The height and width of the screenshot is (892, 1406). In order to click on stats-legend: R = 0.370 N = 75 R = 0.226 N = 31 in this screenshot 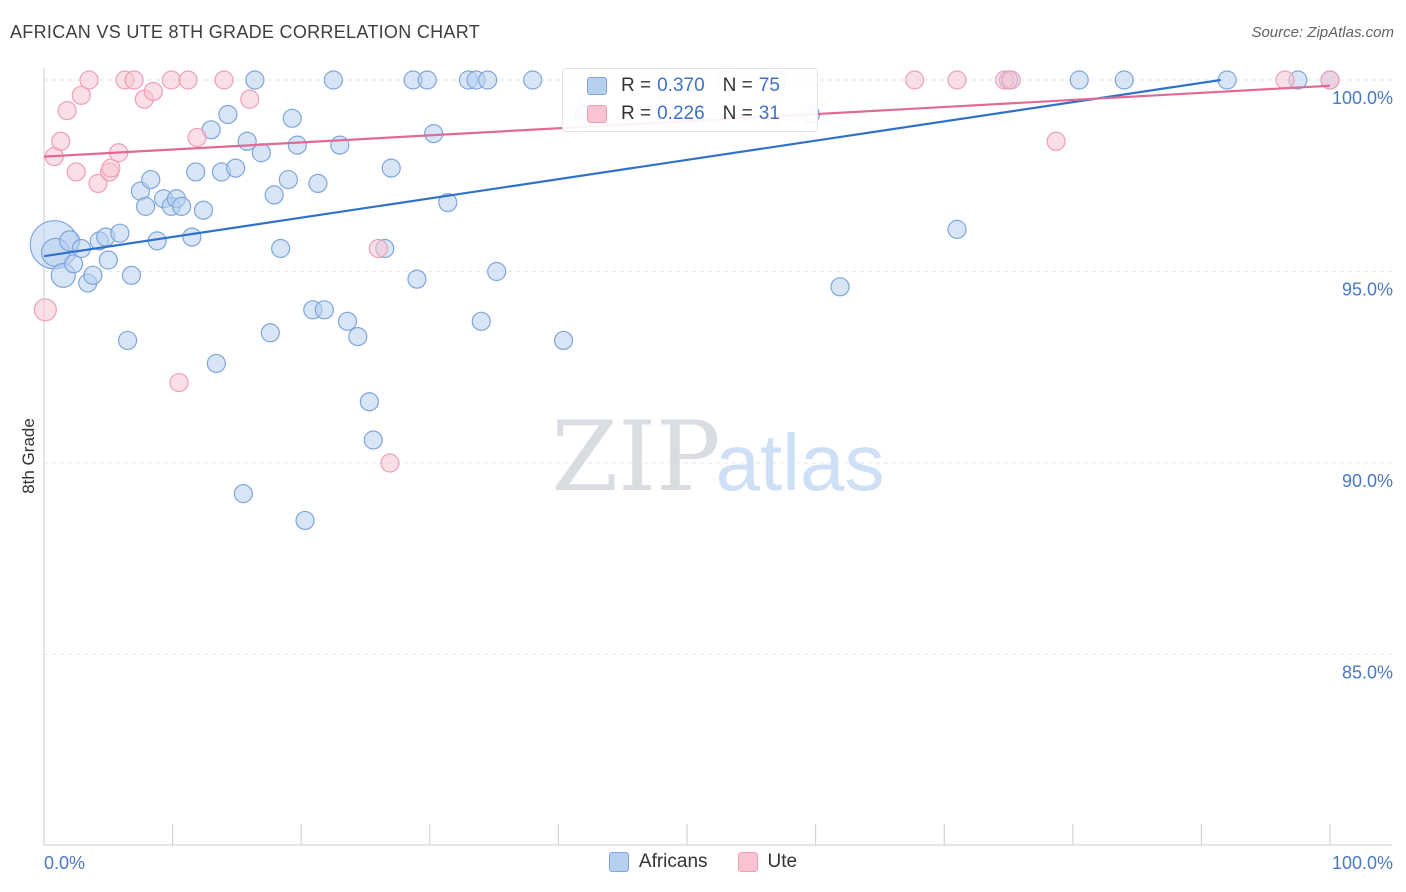, I will do `click(690, 100)`.